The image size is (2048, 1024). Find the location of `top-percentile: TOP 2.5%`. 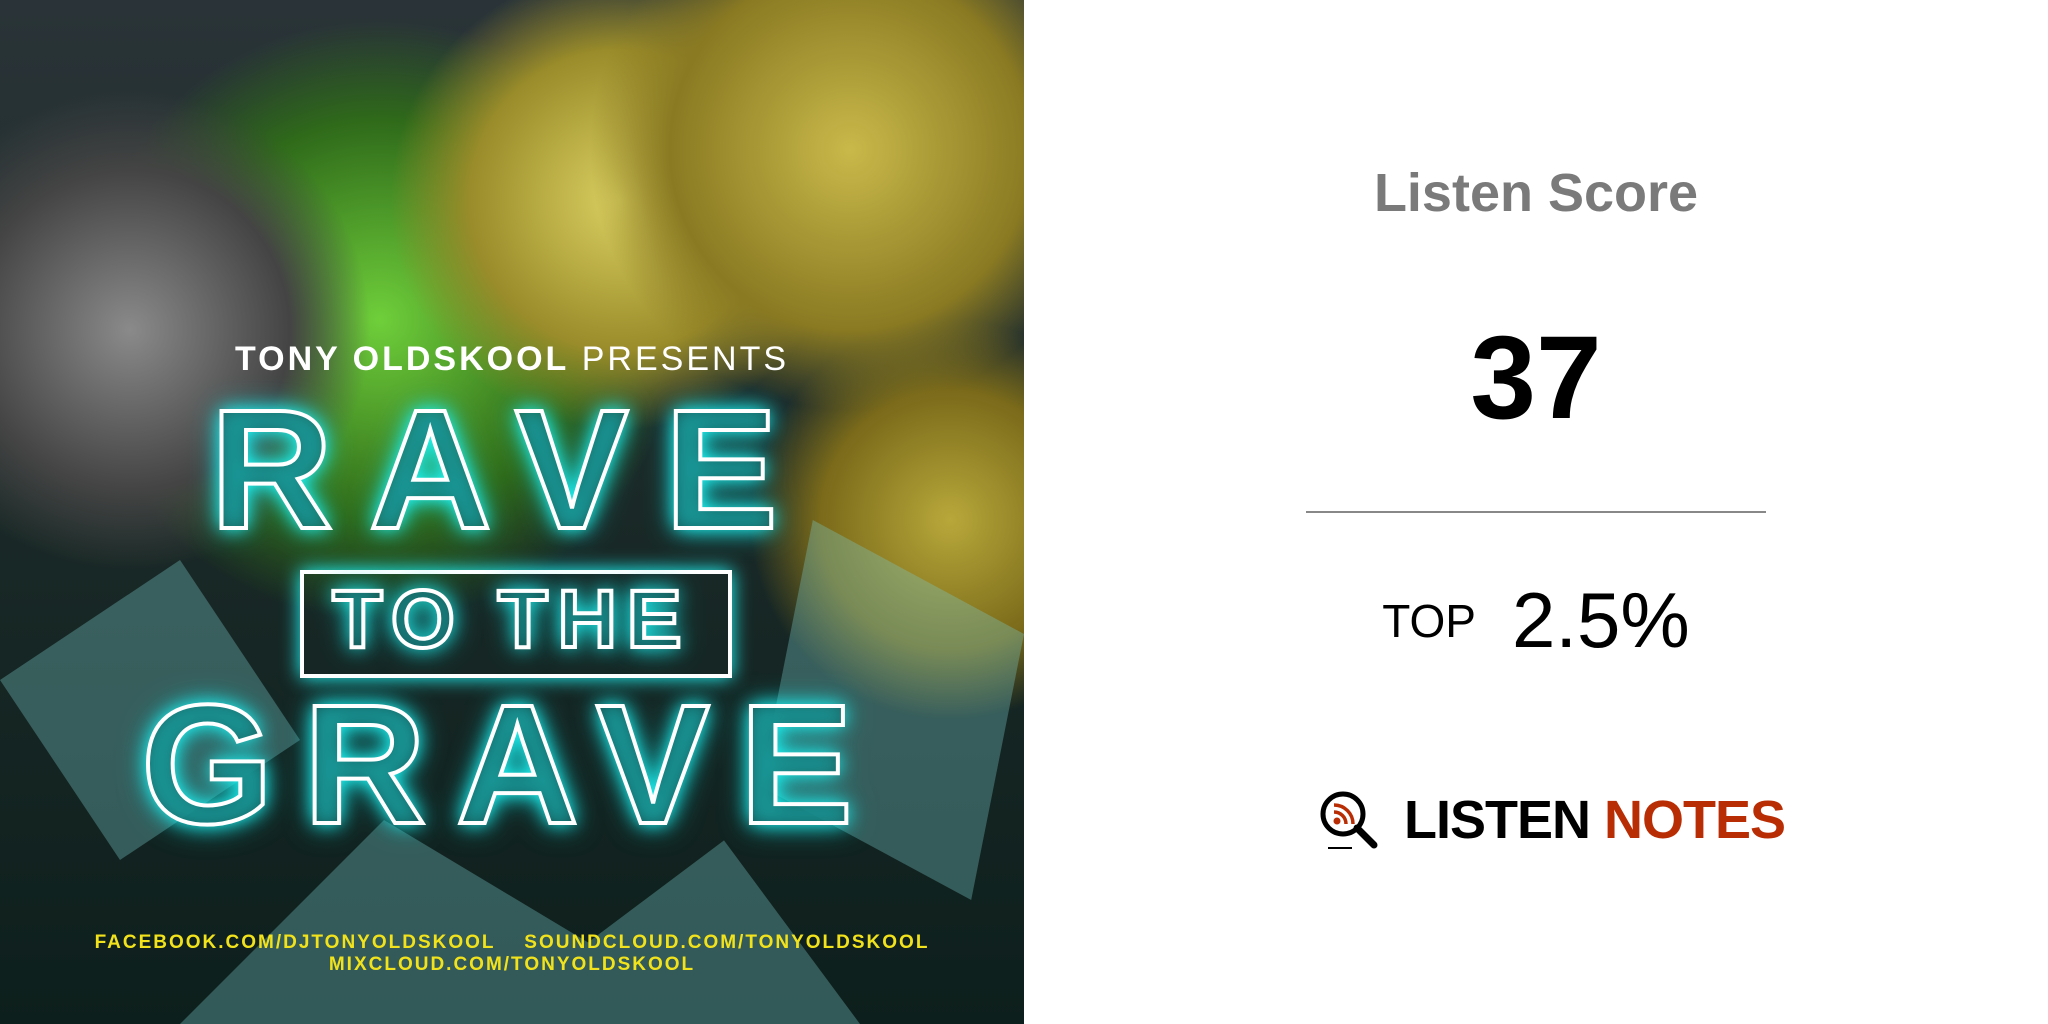

top-percentile: TOP 2.5% is located at coordinates (1536, 620).